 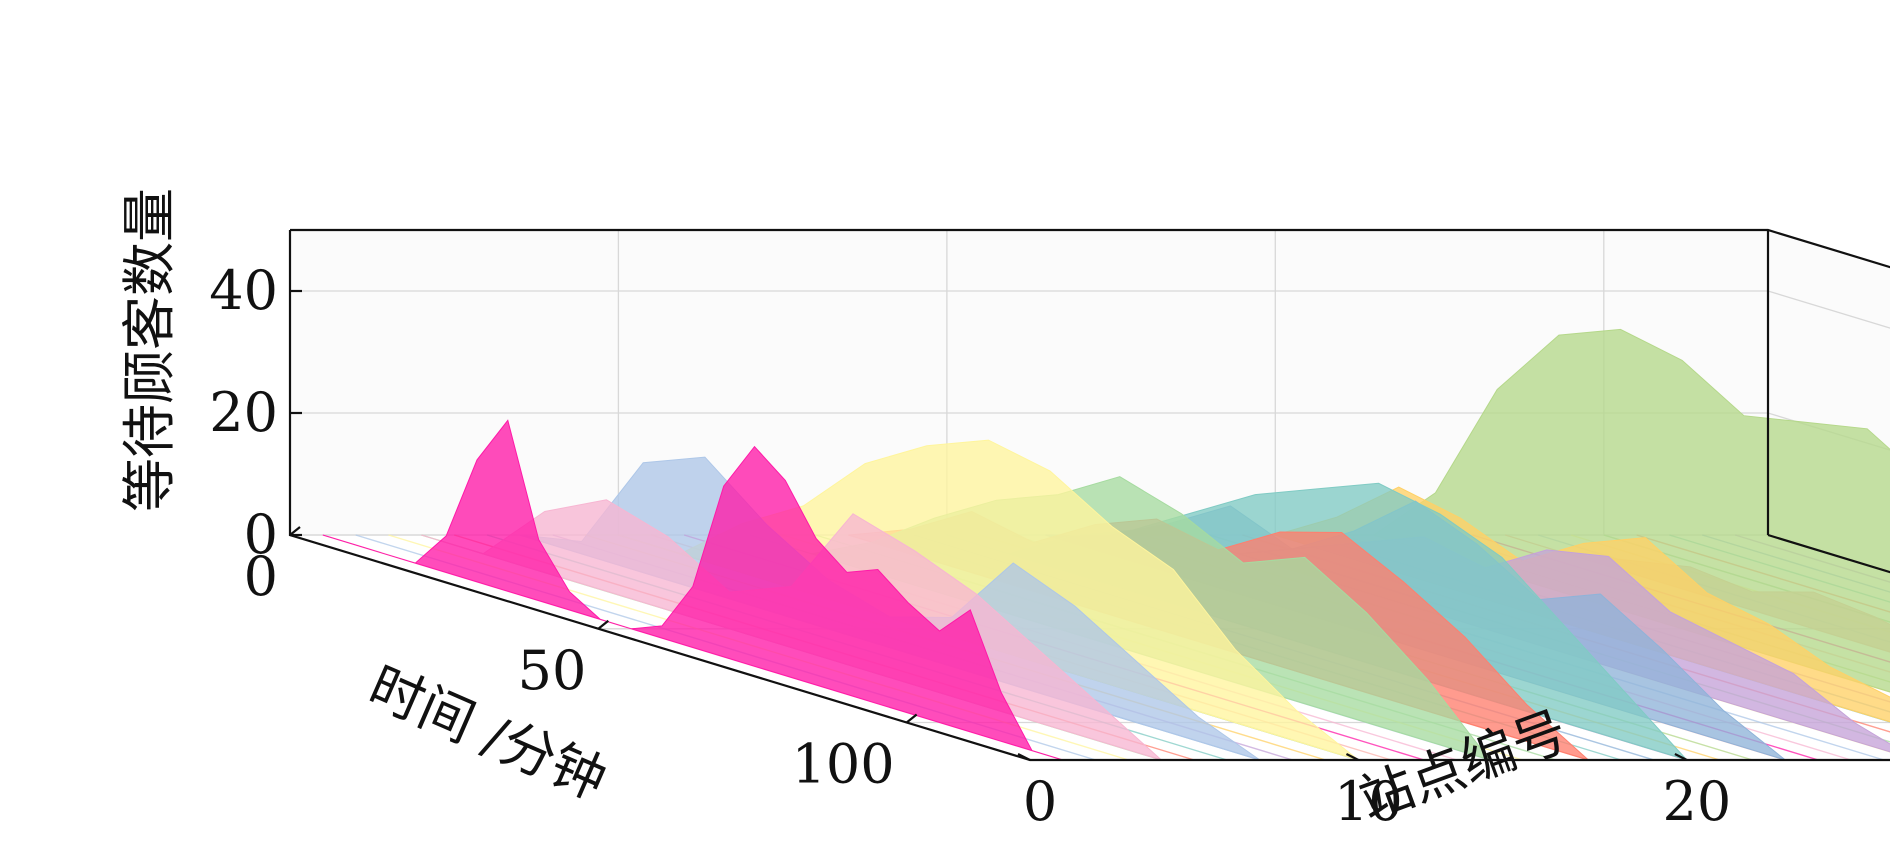 I want to click on z-tick-label: 40, so click(x=243, y=290).